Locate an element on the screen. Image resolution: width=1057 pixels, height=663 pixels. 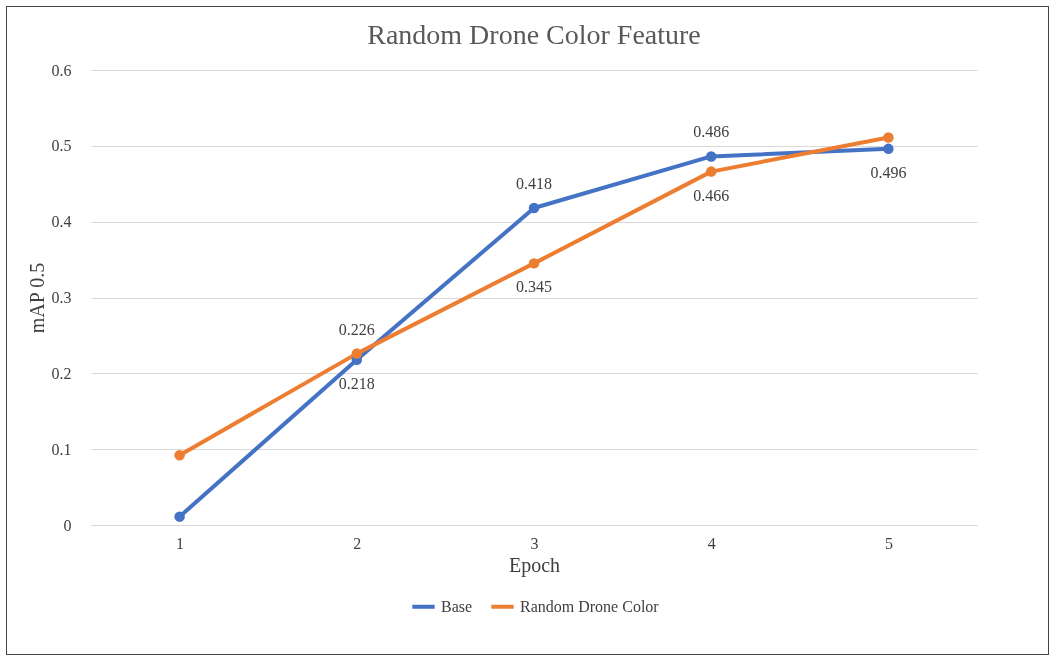
x-tick-label: 5 is located at coordinates (888, 543).